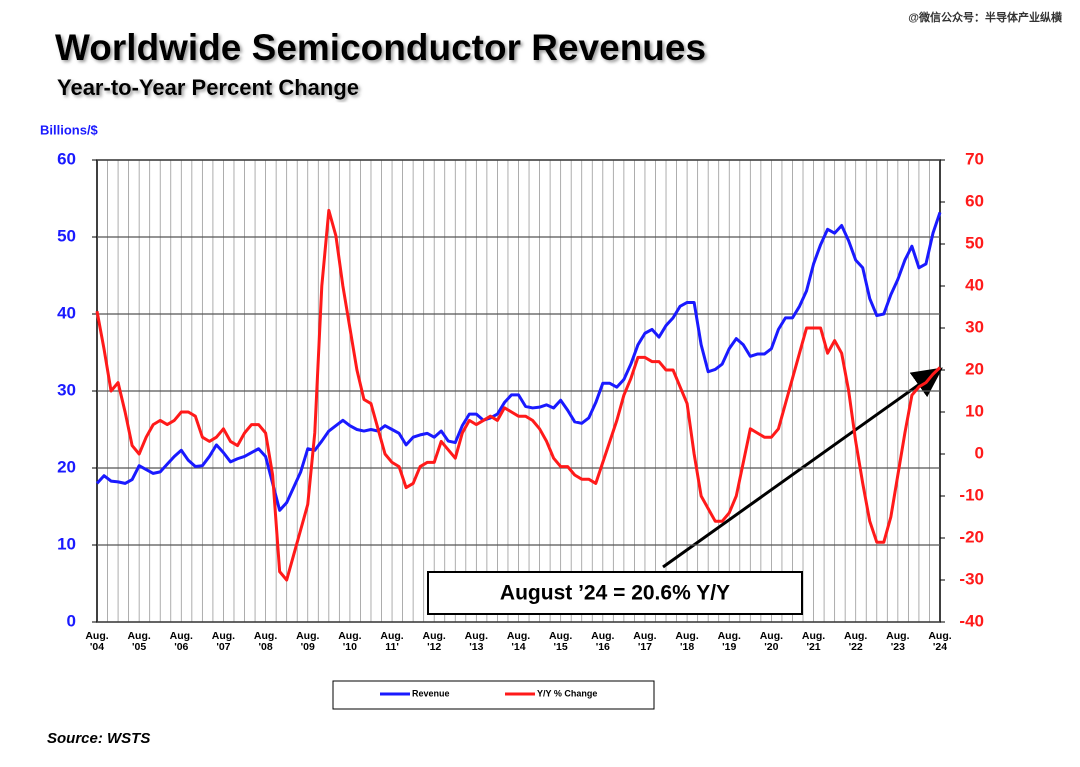 The image size is (1080, 767). I want to click on legend-label: Revenue, so click(431, 693).